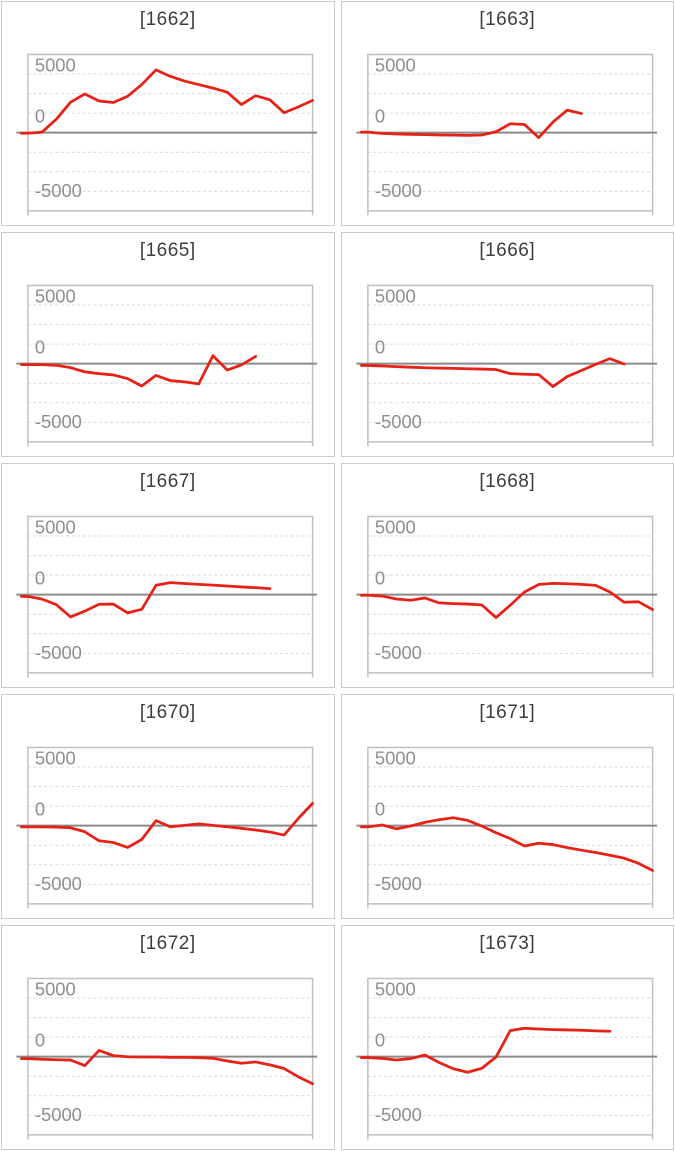  I want to click on machine-chart-panel: [1671] 5000 0 -5000, so click(507, 806).